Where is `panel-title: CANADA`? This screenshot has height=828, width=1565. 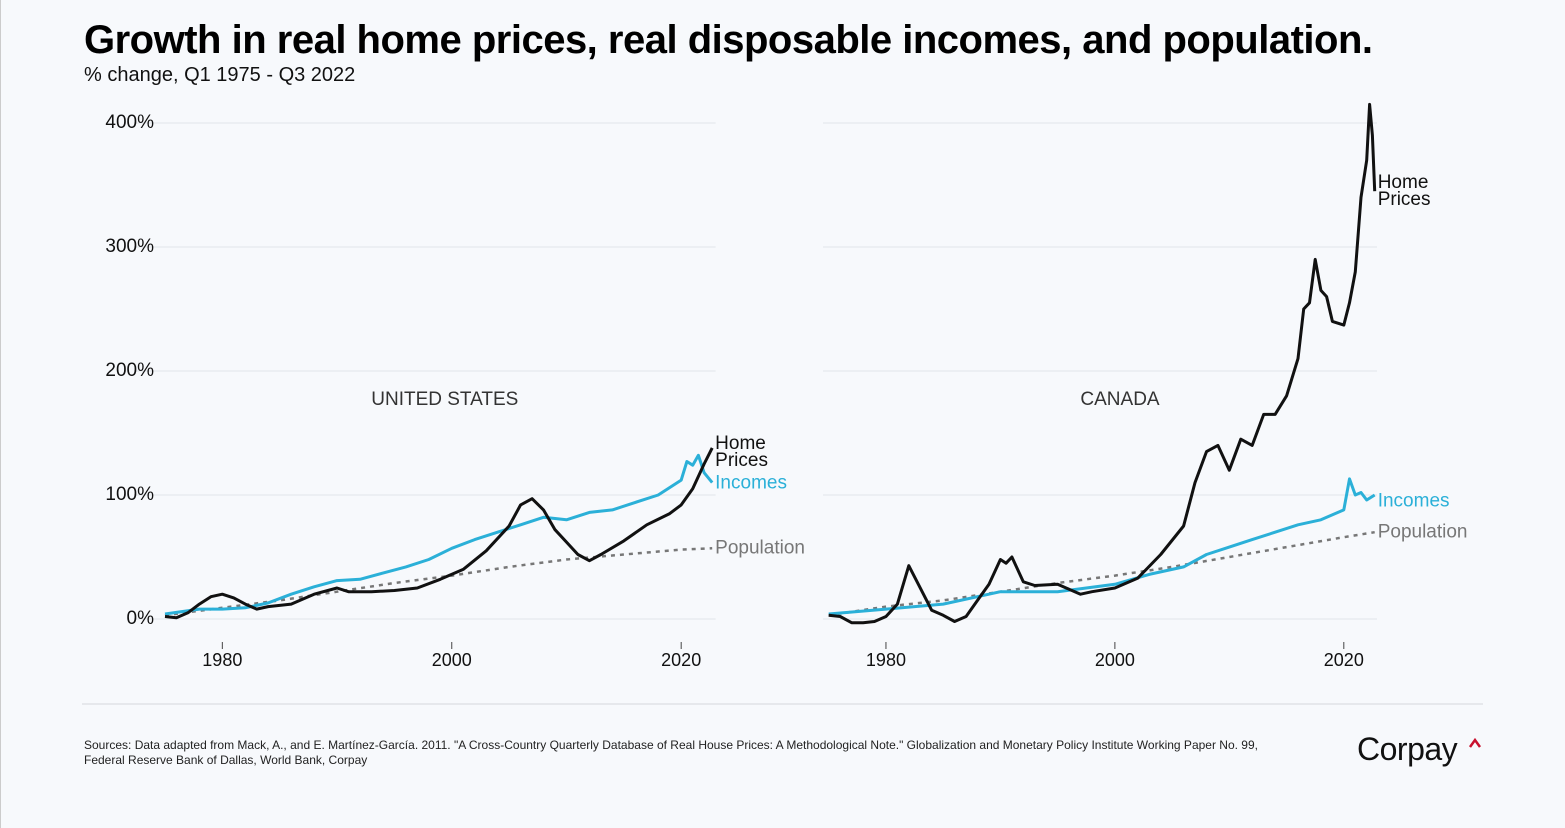
panel-title: CANADA is located at coordinates (1120, 399).